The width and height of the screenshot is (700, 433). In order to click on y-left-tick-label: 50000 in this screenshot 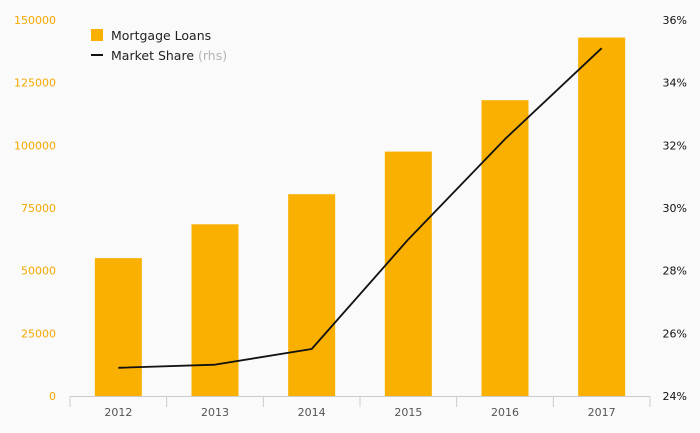, I will do `click(38, 271)`.